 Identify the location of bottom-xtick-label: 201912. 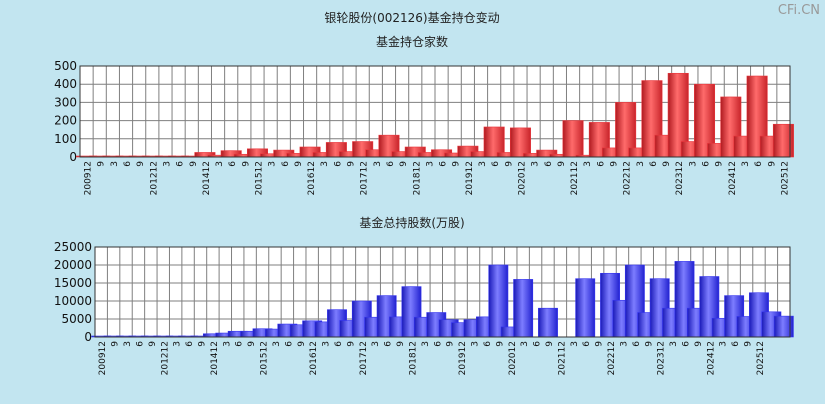
(463, 358).